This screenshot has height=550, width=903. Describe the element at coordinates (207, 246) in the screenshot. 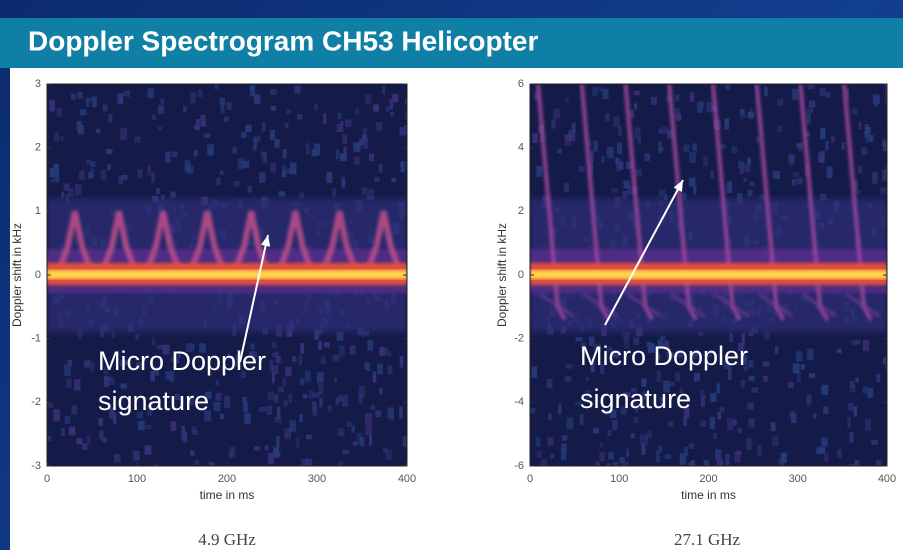

I see `trace` at that location.